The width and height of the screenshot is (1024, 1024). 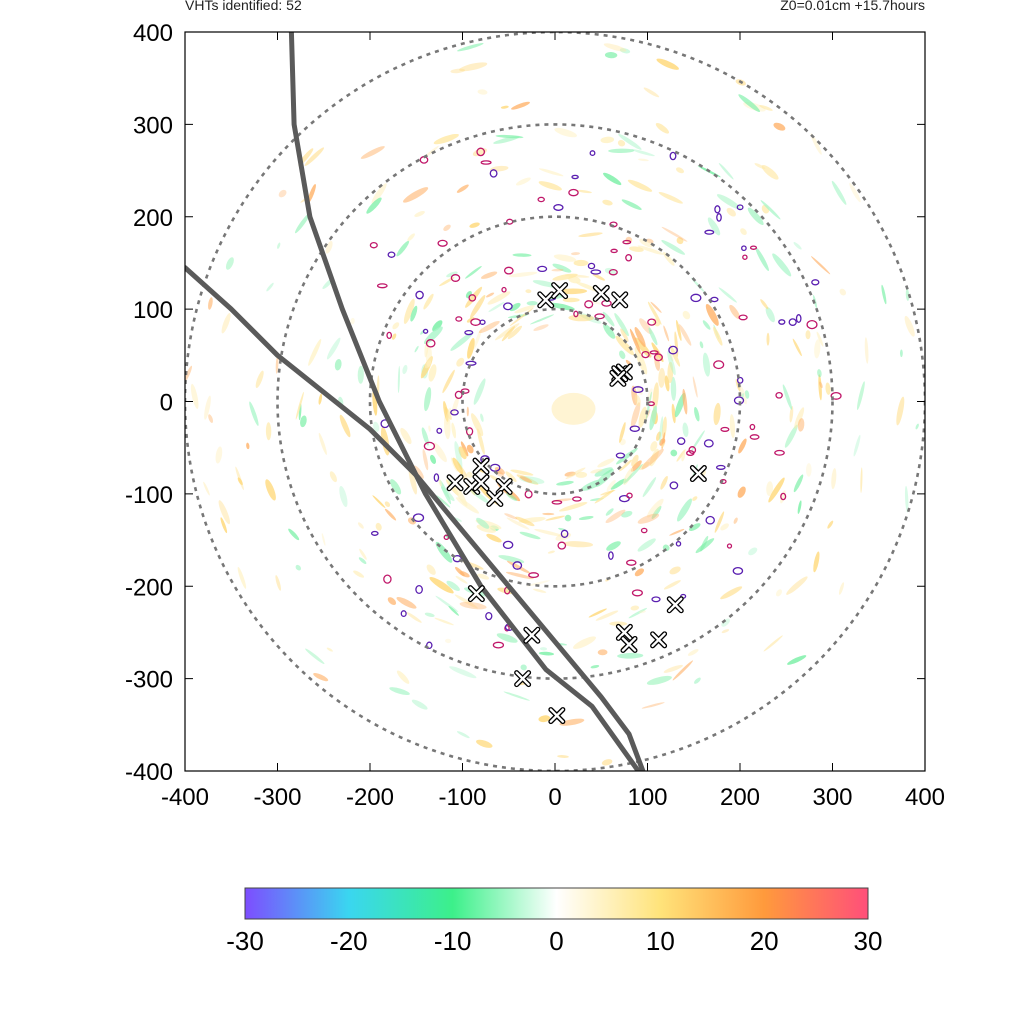 What do you see at coordinates (153, 310) in the screenshot?
I see `y-tick-label: 100` at bounding box center [153, 310].